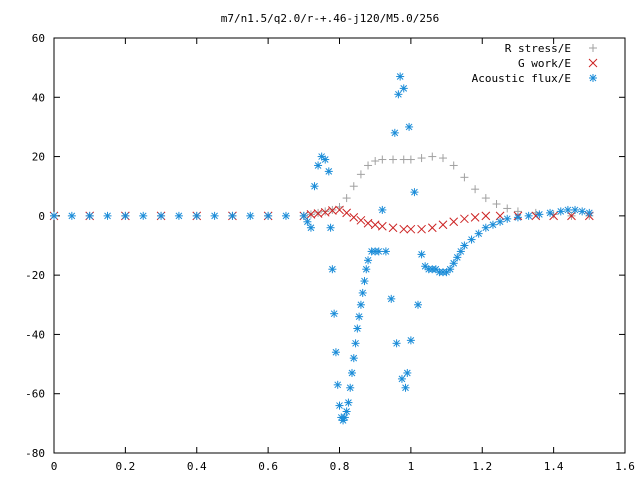 This screenshot has width=640, height=480. What do you see at coordinates (35, 394) in the screenshot?
I see `y-tick-label: -60` at bounding box center [35, 394].